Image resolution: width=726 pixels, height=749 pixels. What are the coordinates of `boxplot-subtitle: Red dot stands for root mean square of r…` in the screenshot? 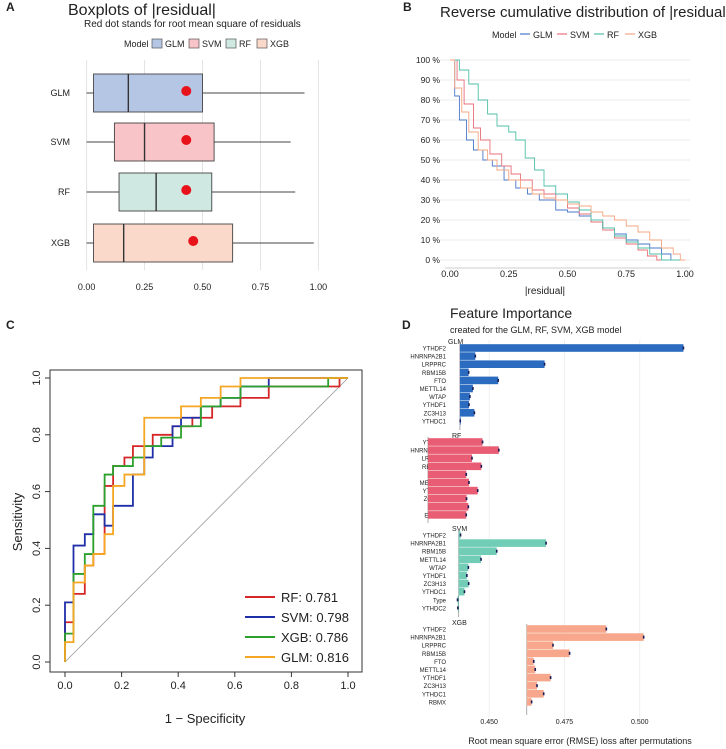 It's located at (192, 24).